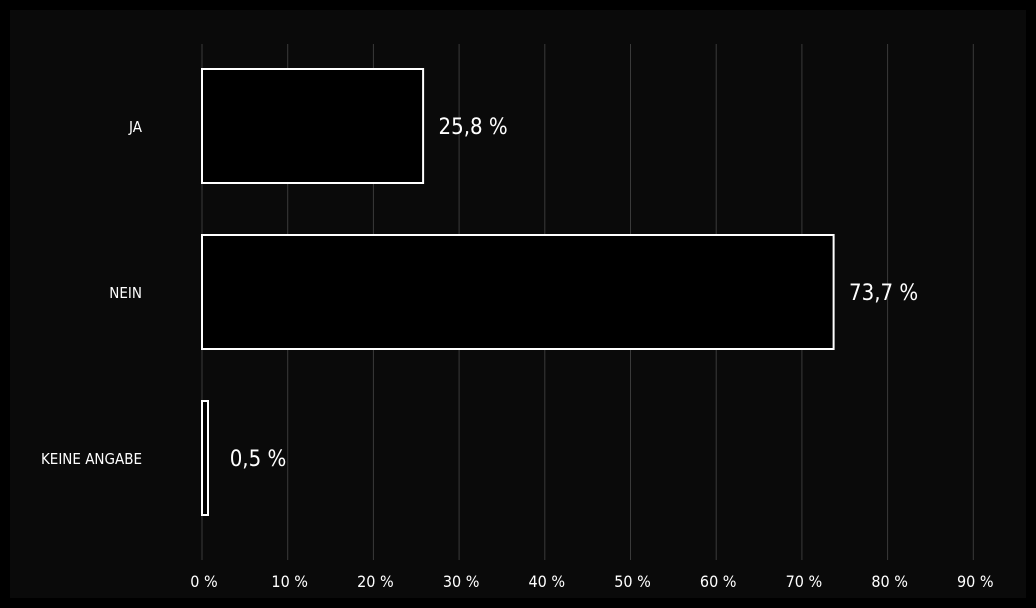 Image resolution: width=1036 pixels, height=608 pixels. I want to click on x-tick-label-30: 30 %, so click(461, 581).